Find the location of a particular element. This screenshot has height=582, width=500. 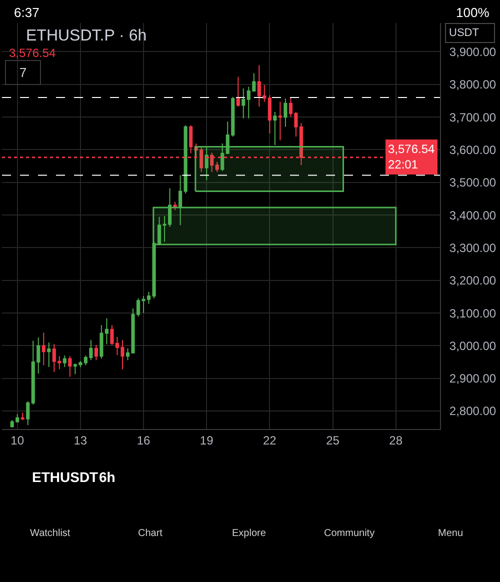

text: Menu is located at coordinates (451, 533).